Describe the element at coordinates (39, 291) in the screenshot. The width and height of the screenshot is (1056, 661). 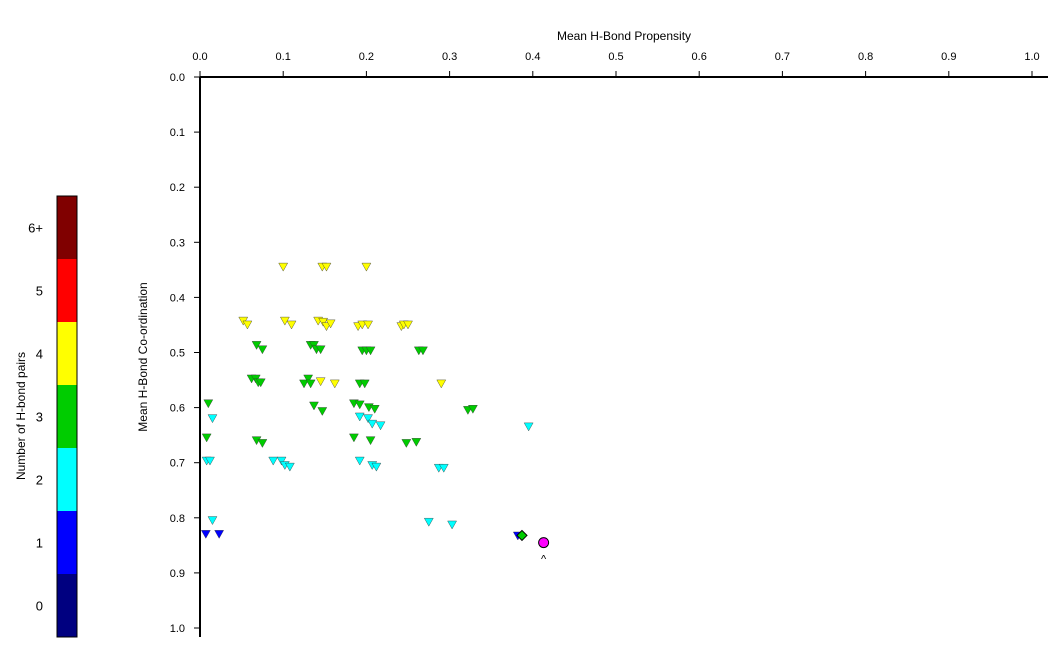
I see `colorbar-level-label: 5` at that location.